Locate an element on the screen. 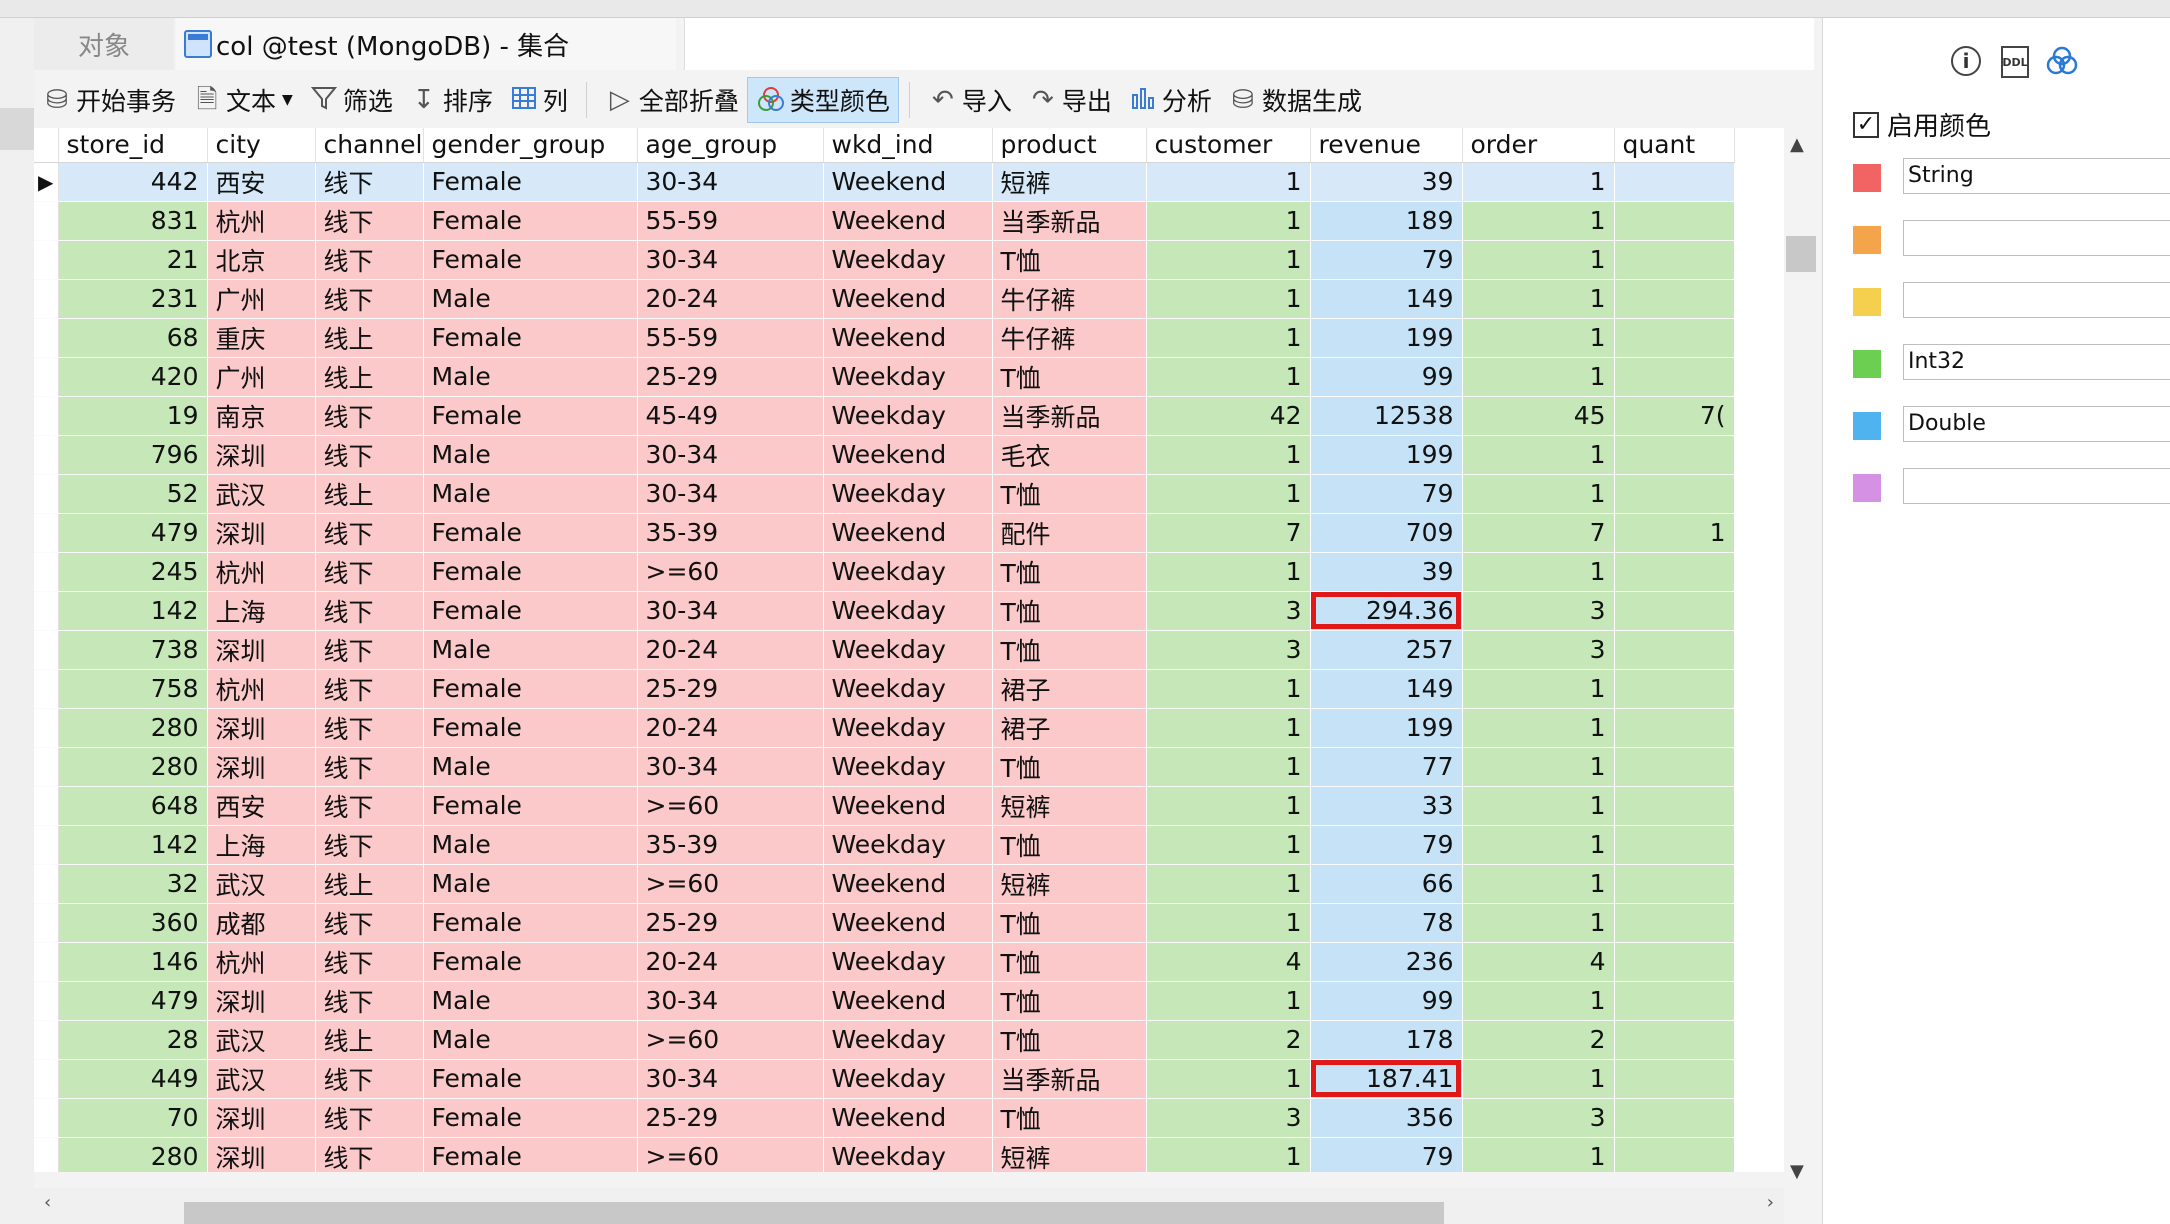 This screenshot has height=1224, width=2170. cell-store_id: 142 is located at coordinates (133, 845).